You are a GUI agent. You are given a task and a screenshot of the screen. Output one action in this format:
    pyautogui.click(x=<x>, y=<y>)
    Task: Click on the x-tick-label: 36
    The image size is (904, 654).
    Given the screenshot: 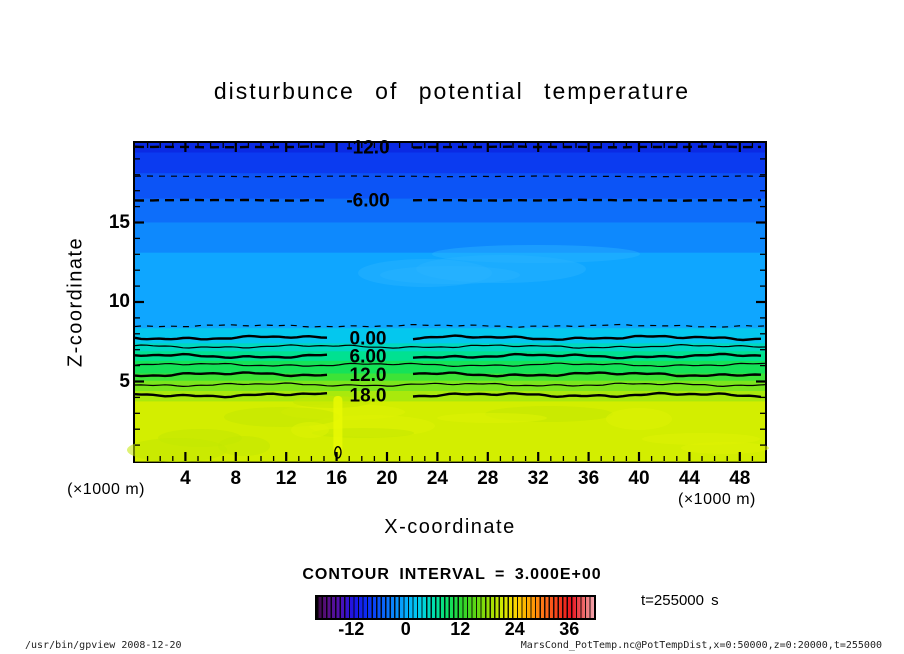 What is the action you would take?
    pyautogui.click(x=589, y=478)
    